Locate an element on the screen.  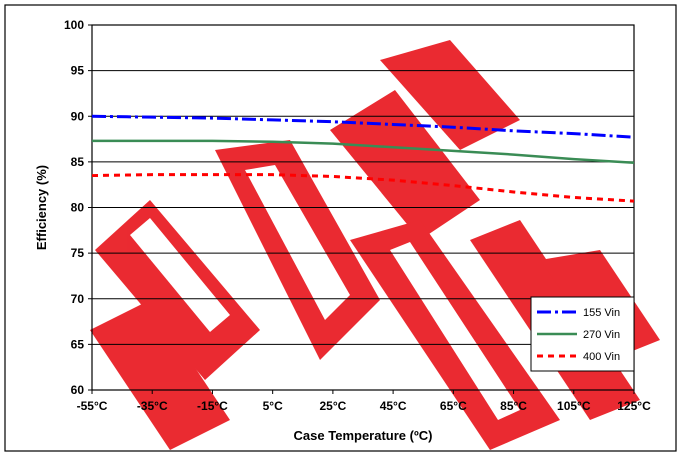
legend-label: 400 Vin is located at coordinates (601, 357).